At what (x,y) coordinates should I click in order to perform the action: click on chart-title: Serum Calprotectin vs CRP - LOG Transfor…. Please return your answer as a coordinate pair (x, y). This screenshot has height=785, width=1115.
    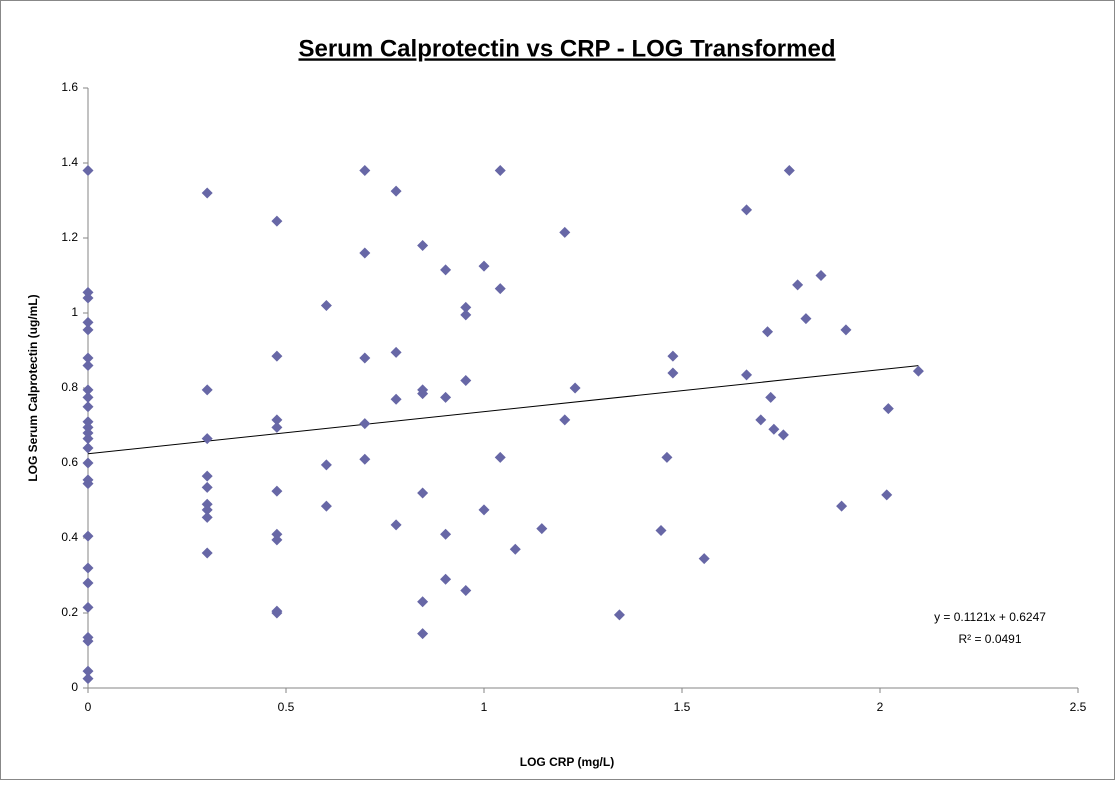
    Looking at the image, I should click on (566, 48).